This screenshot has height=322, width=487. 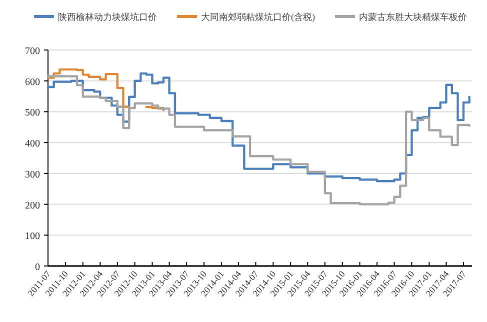 What do you see at coordinates (258, 17) in the screenshot?
I see `legend-label: 大同南郊弱粘煤坑口价(含税)` at bounding box center [258, 17].